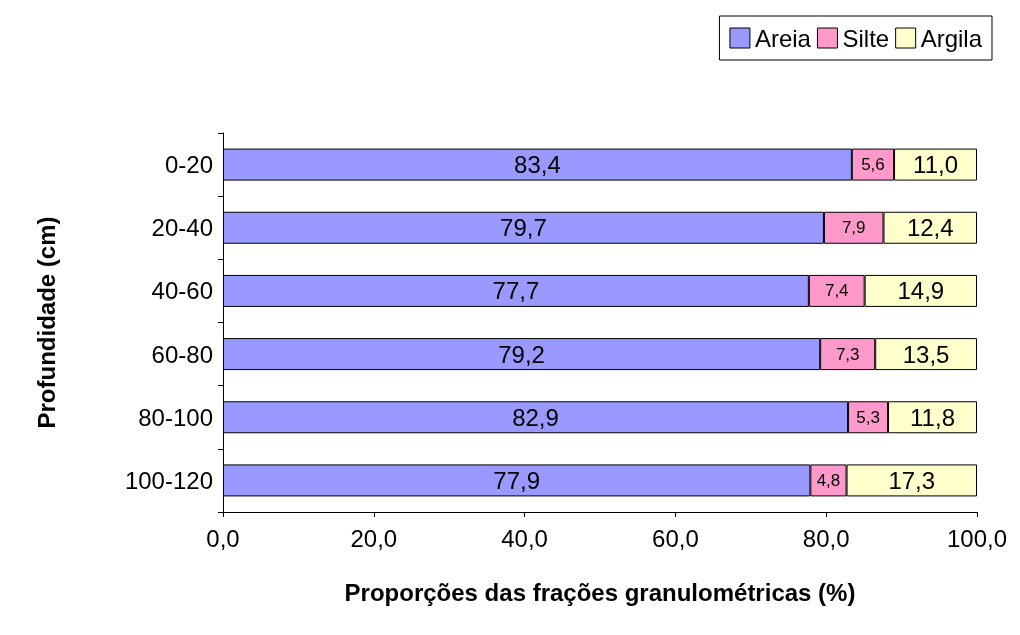 The image size is (1020, 635). What do you see at coordinates (836, 291) in the screenshot?
I see `data-label: 7,4` at bounding box center [836, 291].